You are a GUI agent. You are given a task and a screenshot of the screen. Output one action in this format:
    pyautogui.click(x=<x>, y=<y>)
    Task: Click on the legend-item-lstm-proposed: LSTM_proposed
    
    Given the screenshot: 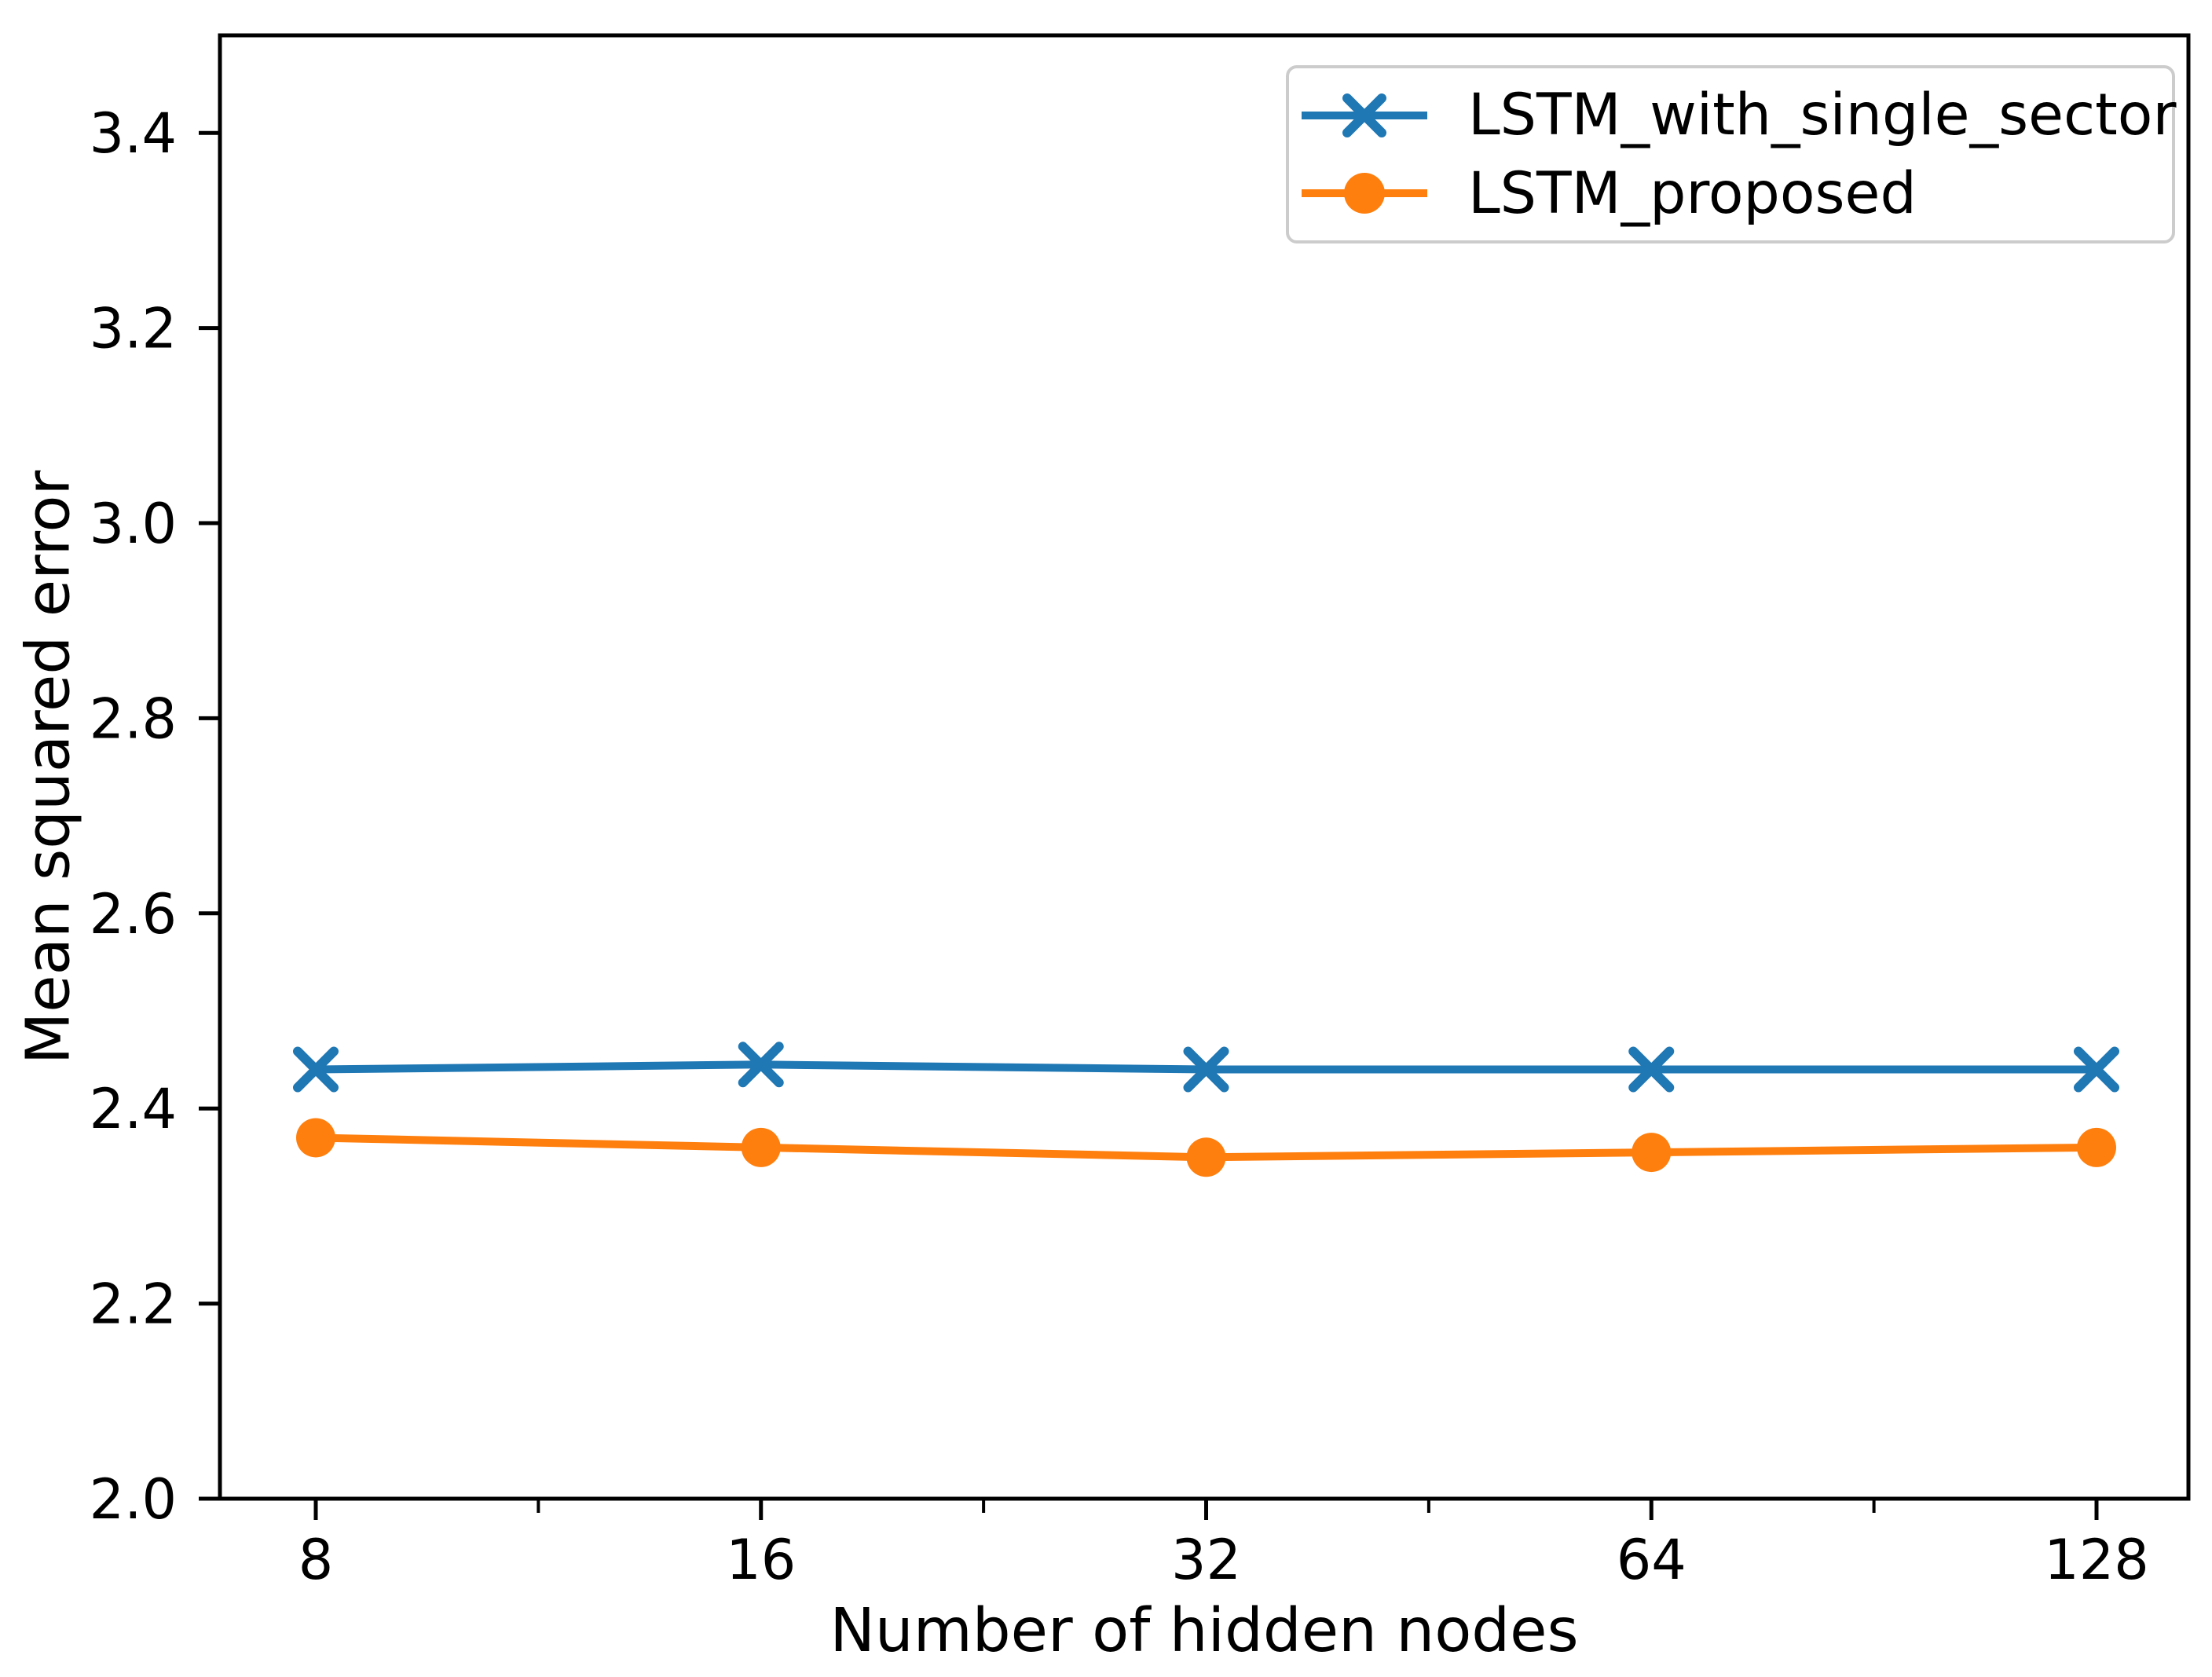 What is the action you would take?
    pyautogui.click(x=1737, y=193)
    